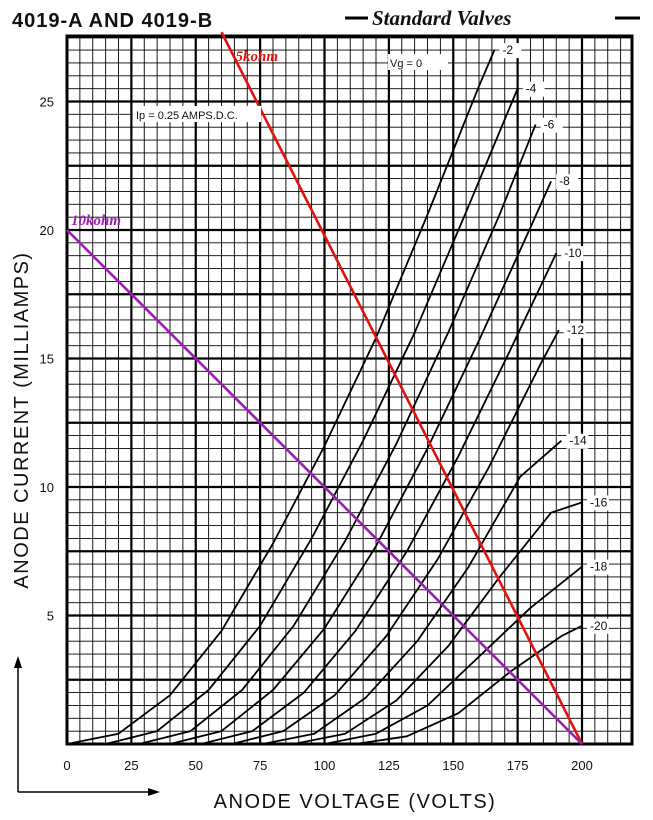 The width and height of the screenshot is (653, 820). I want to click on curve-label-vg-6: -6, so click(549, 125).